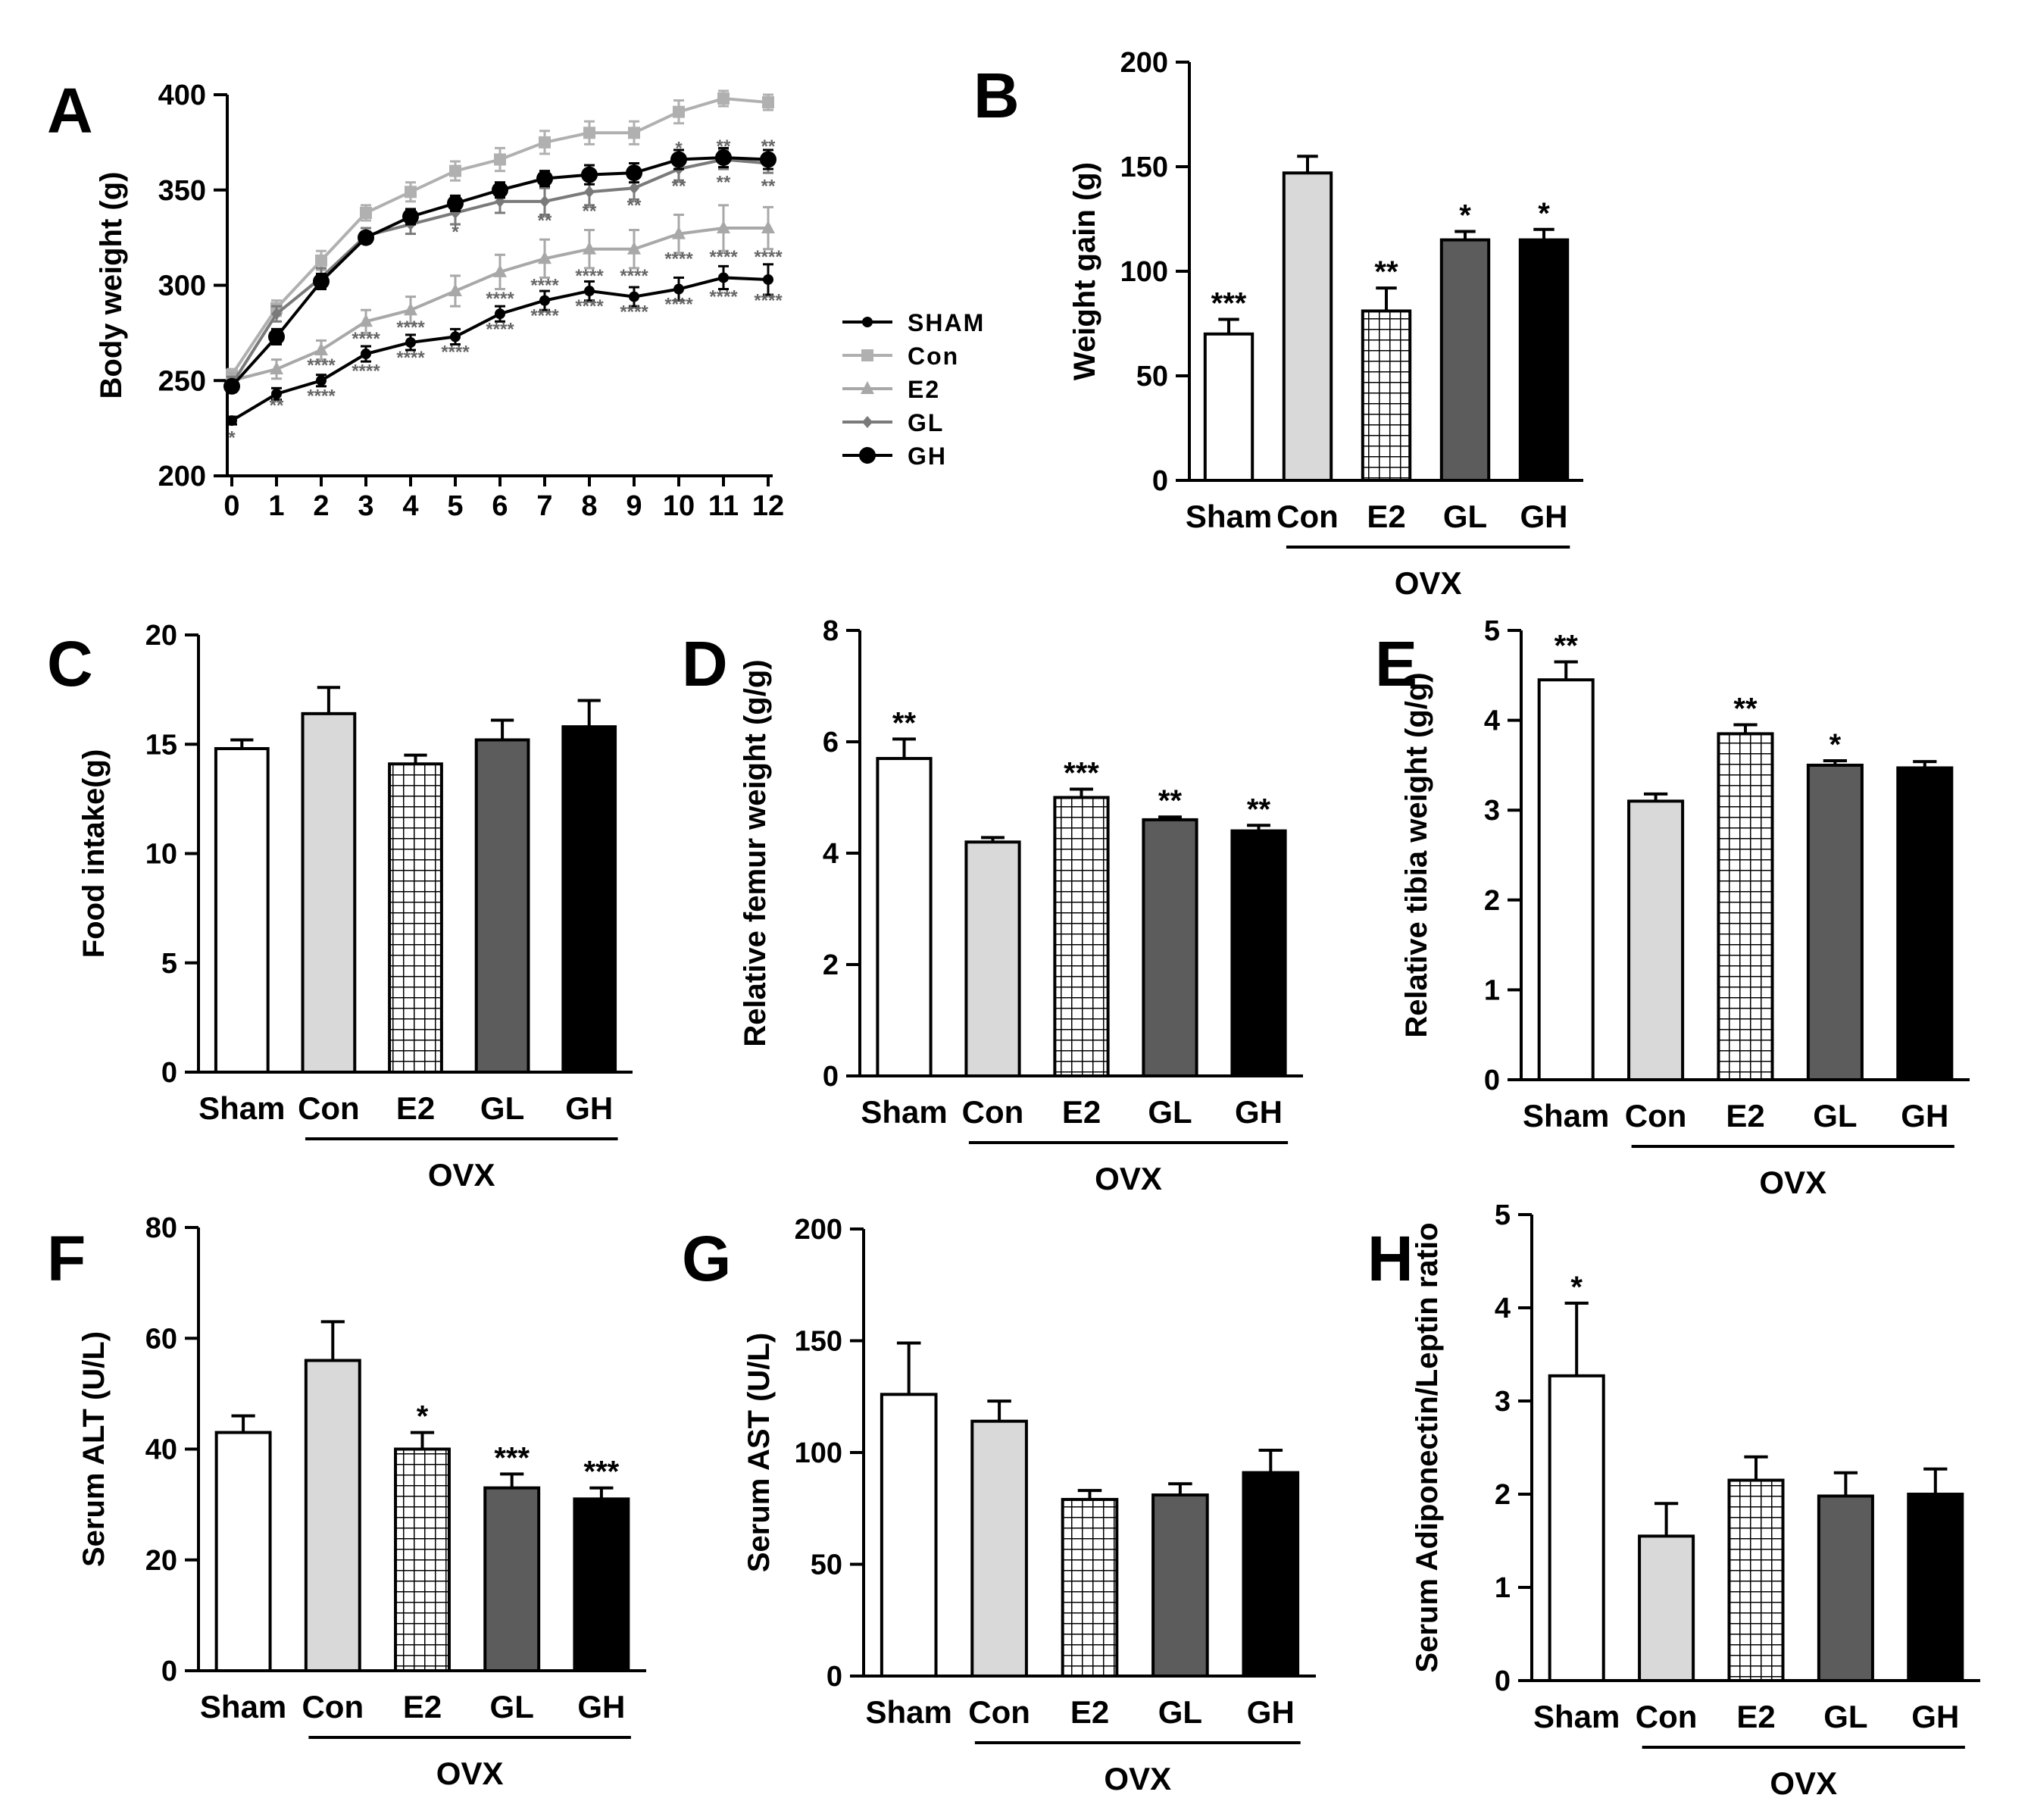 The height and width of the screenshot is (1820, 2031). I want to click on y-axis-label: Serum AST (U/L), so click(759, 1452).